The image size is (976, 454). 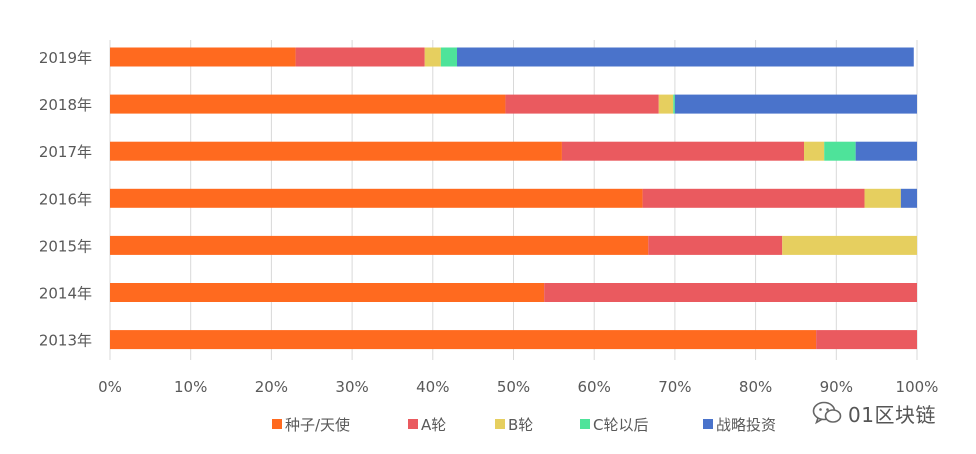 I want to click on watermark-text: 01区块链, so click(x=892, y=414).